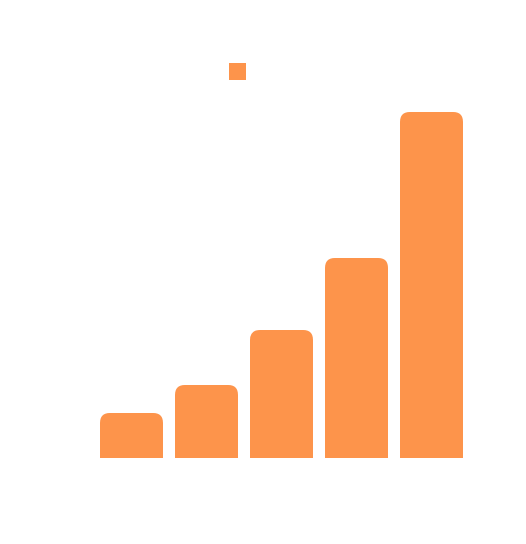  Describe the element at coordinates (237, 71) in the screenshot. I see `legend-swatch` at that location.